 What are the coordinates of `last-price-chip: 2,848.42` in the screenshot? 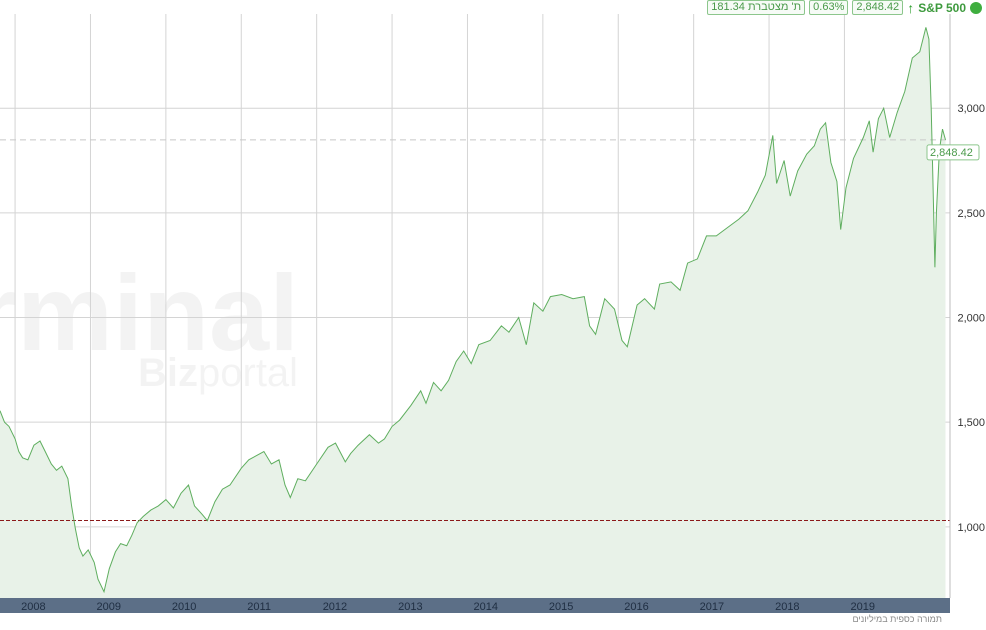 It's located at (878, 7).